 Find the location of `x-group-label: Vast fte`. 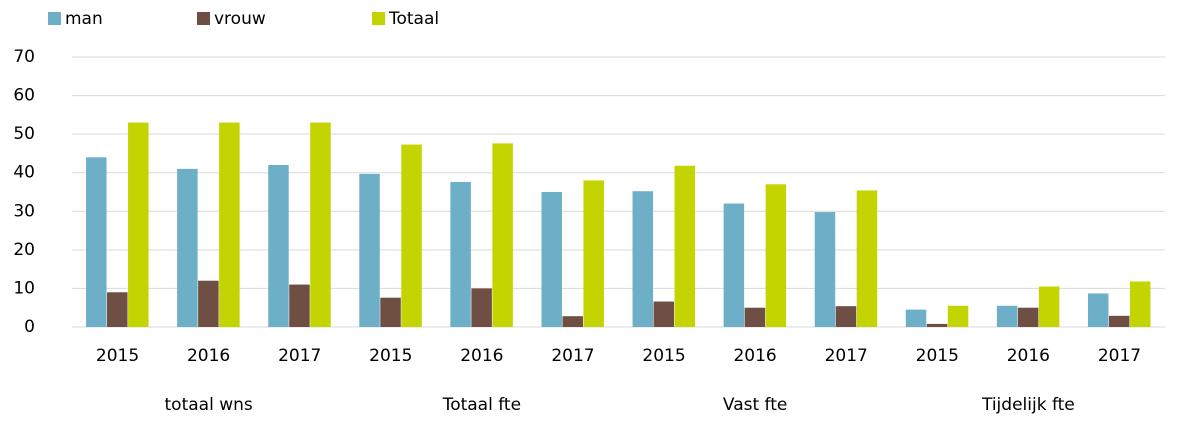

x-group-label: Vast fte is located at coordinates (755, 405).